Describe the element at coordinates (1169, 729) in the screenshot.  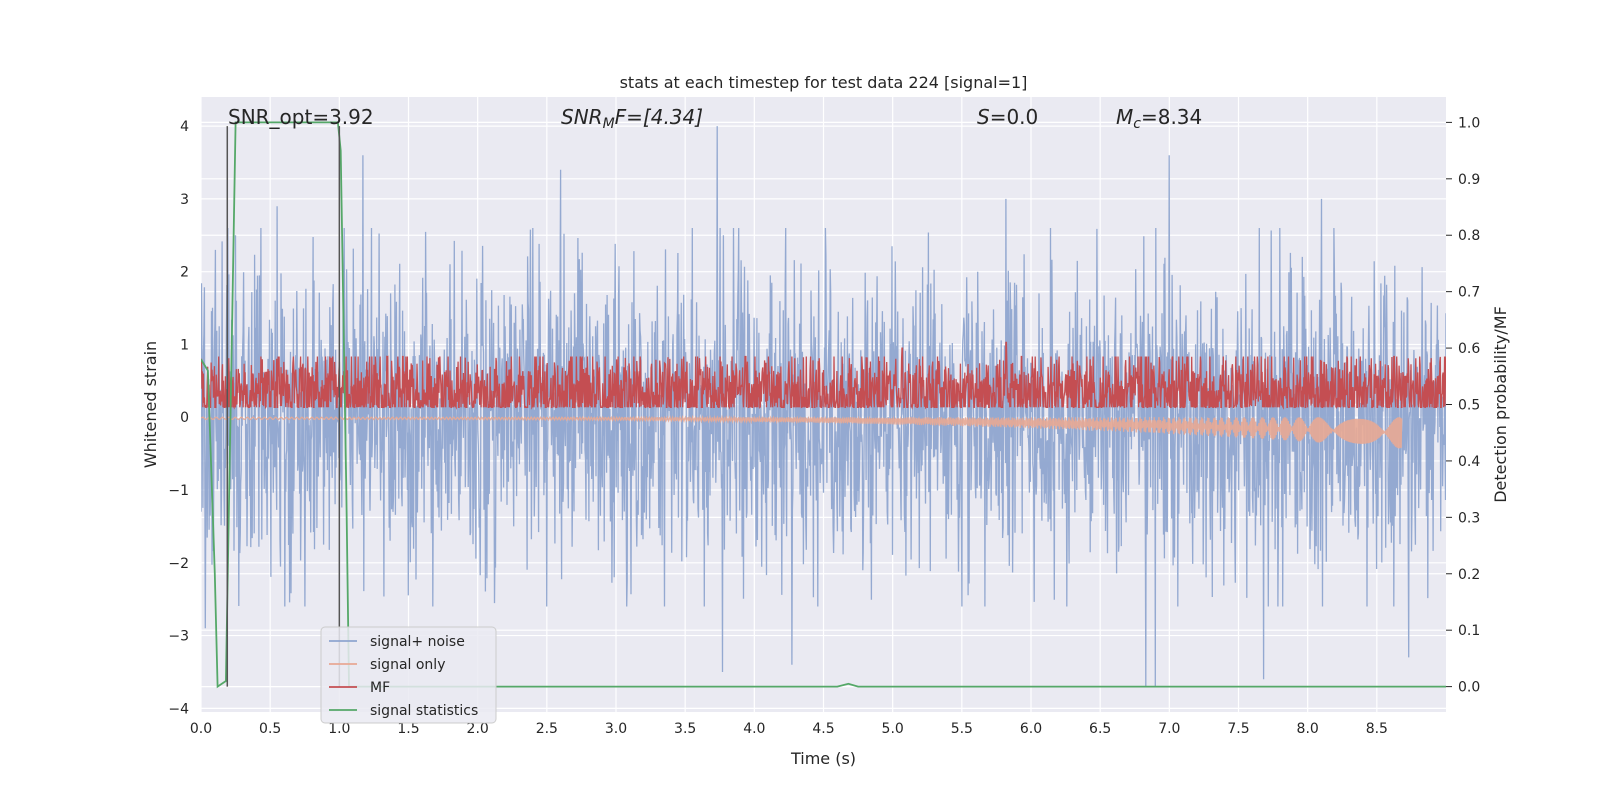
I see `x-tick-label: 7.0` at that location.